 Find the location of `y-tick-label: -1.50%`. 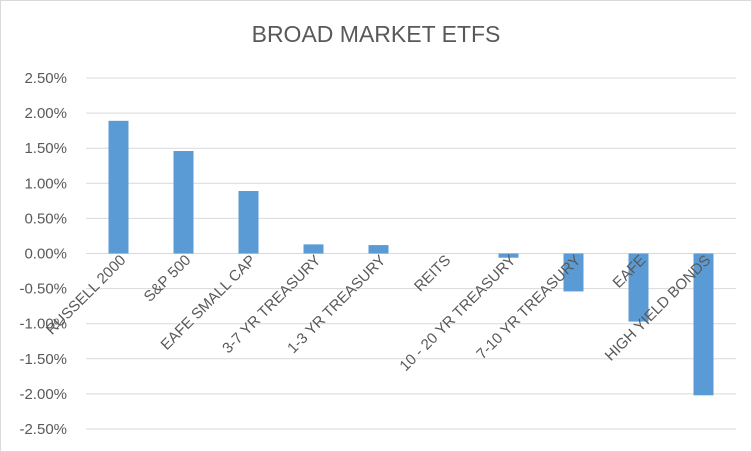

y-tick-label: -1.50% is located at coordinates (43, 359).